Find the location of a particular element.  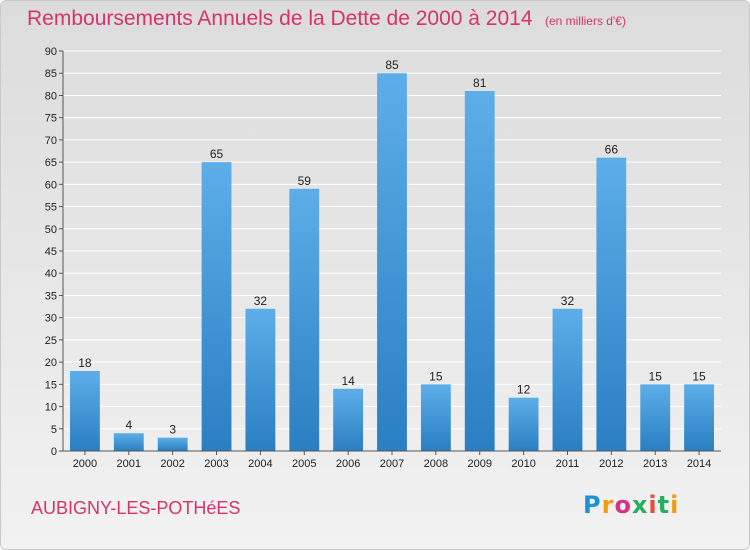

commune-name: AUBIGNY-LES-POTHéES is located at coordinates (136, 508).